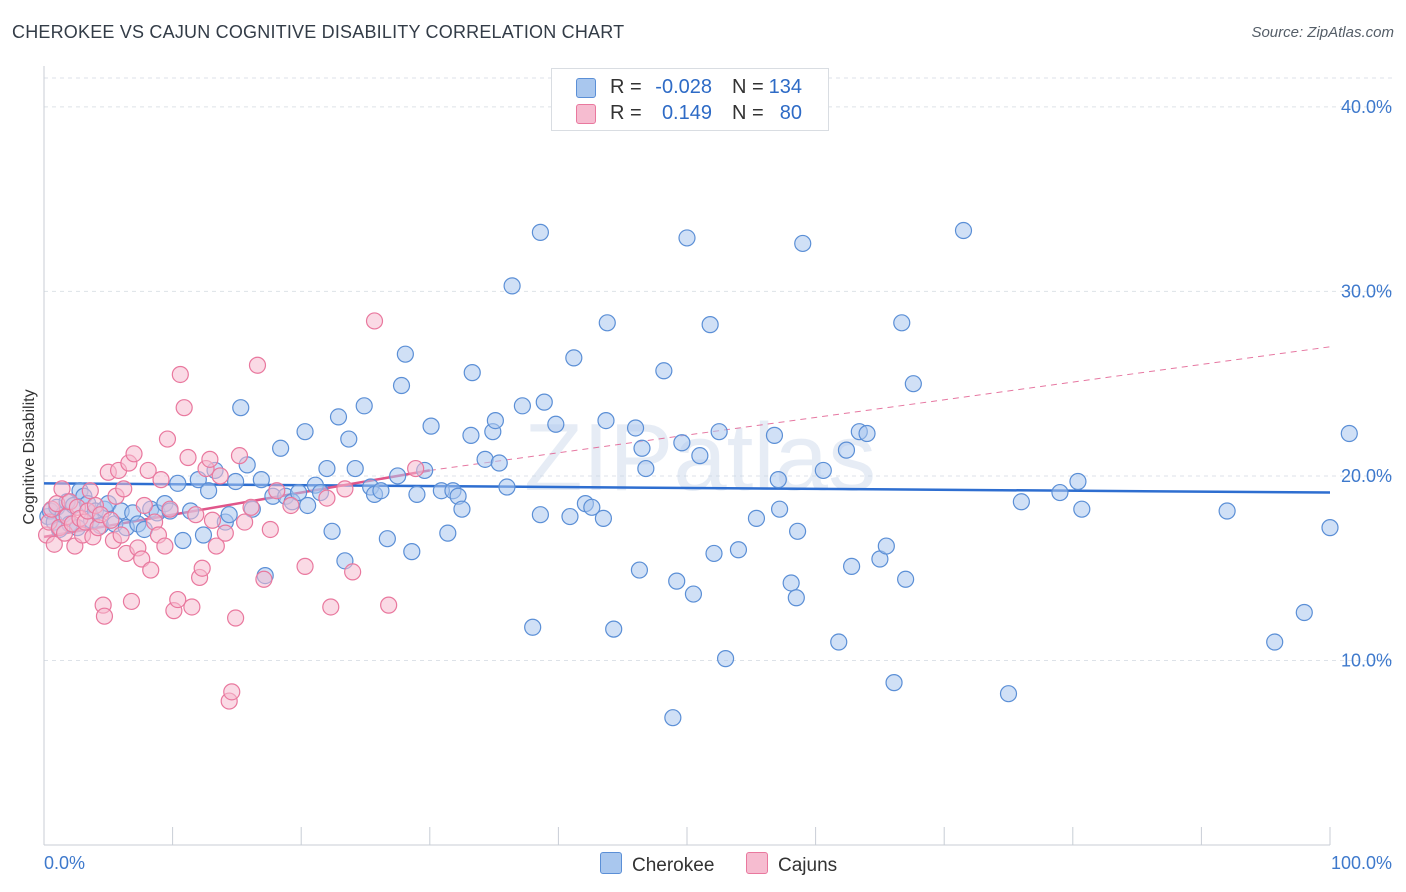 This screenshot has width=1406, height=892. I want to click on legend-row-cherokee: R = -0.028 N = 134, so click(690, 88).